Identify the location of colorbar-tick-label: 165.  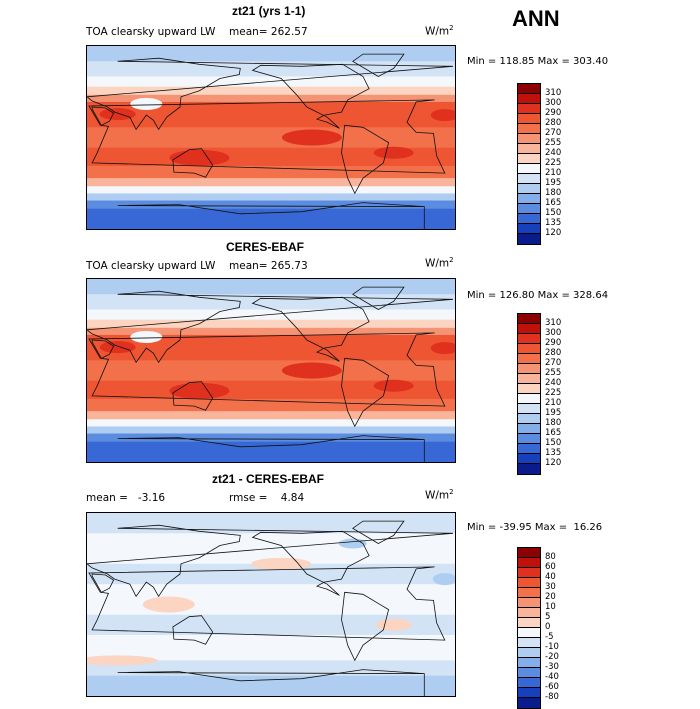
(553, 433).